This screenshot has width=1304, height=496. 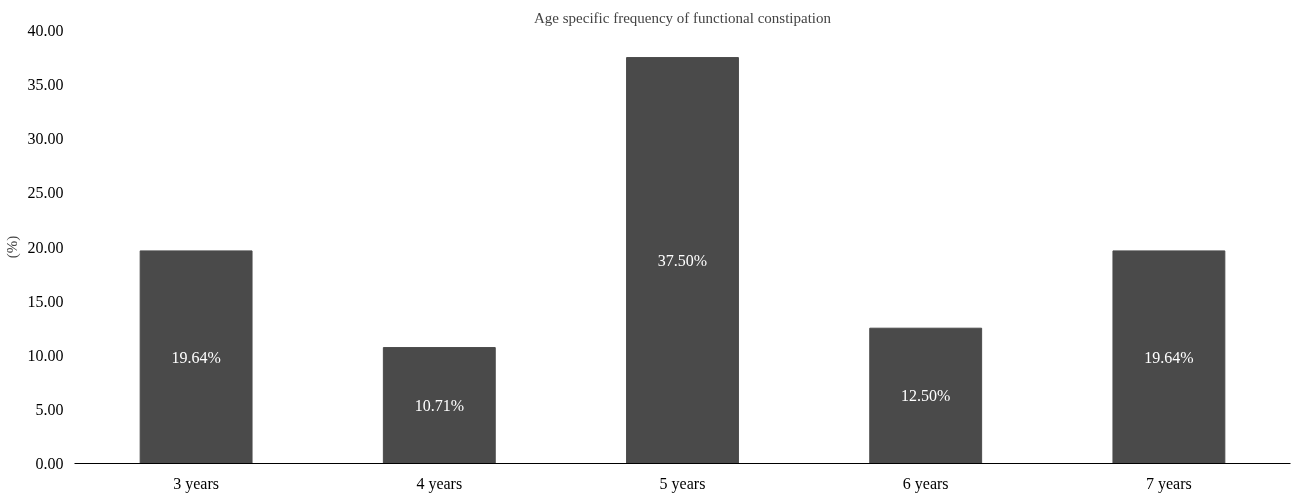 What do you see at coordinates (45, 139) in the screenshot?
I see `y-tick-label: 30.00` at bounding box center [45, 139].